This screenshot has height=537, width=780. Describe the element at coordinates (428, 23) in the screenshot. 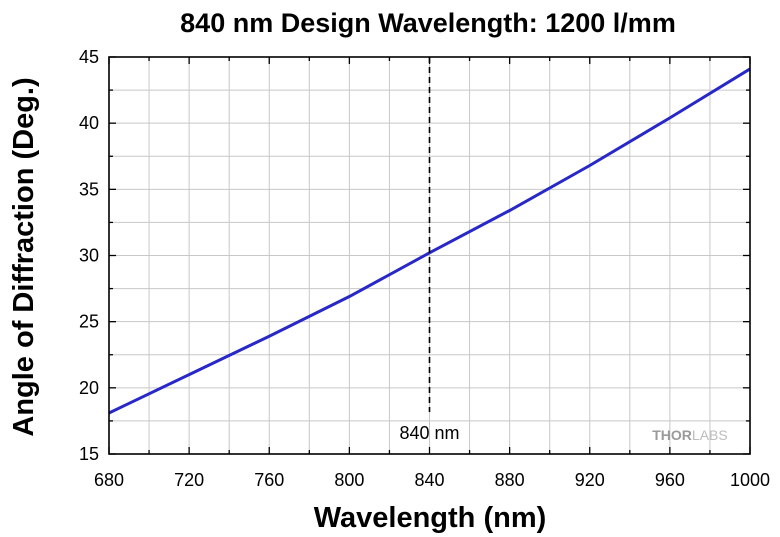

I see `chart-title: 840 nm Design Wavelength: 1200 l/mm` at that location.